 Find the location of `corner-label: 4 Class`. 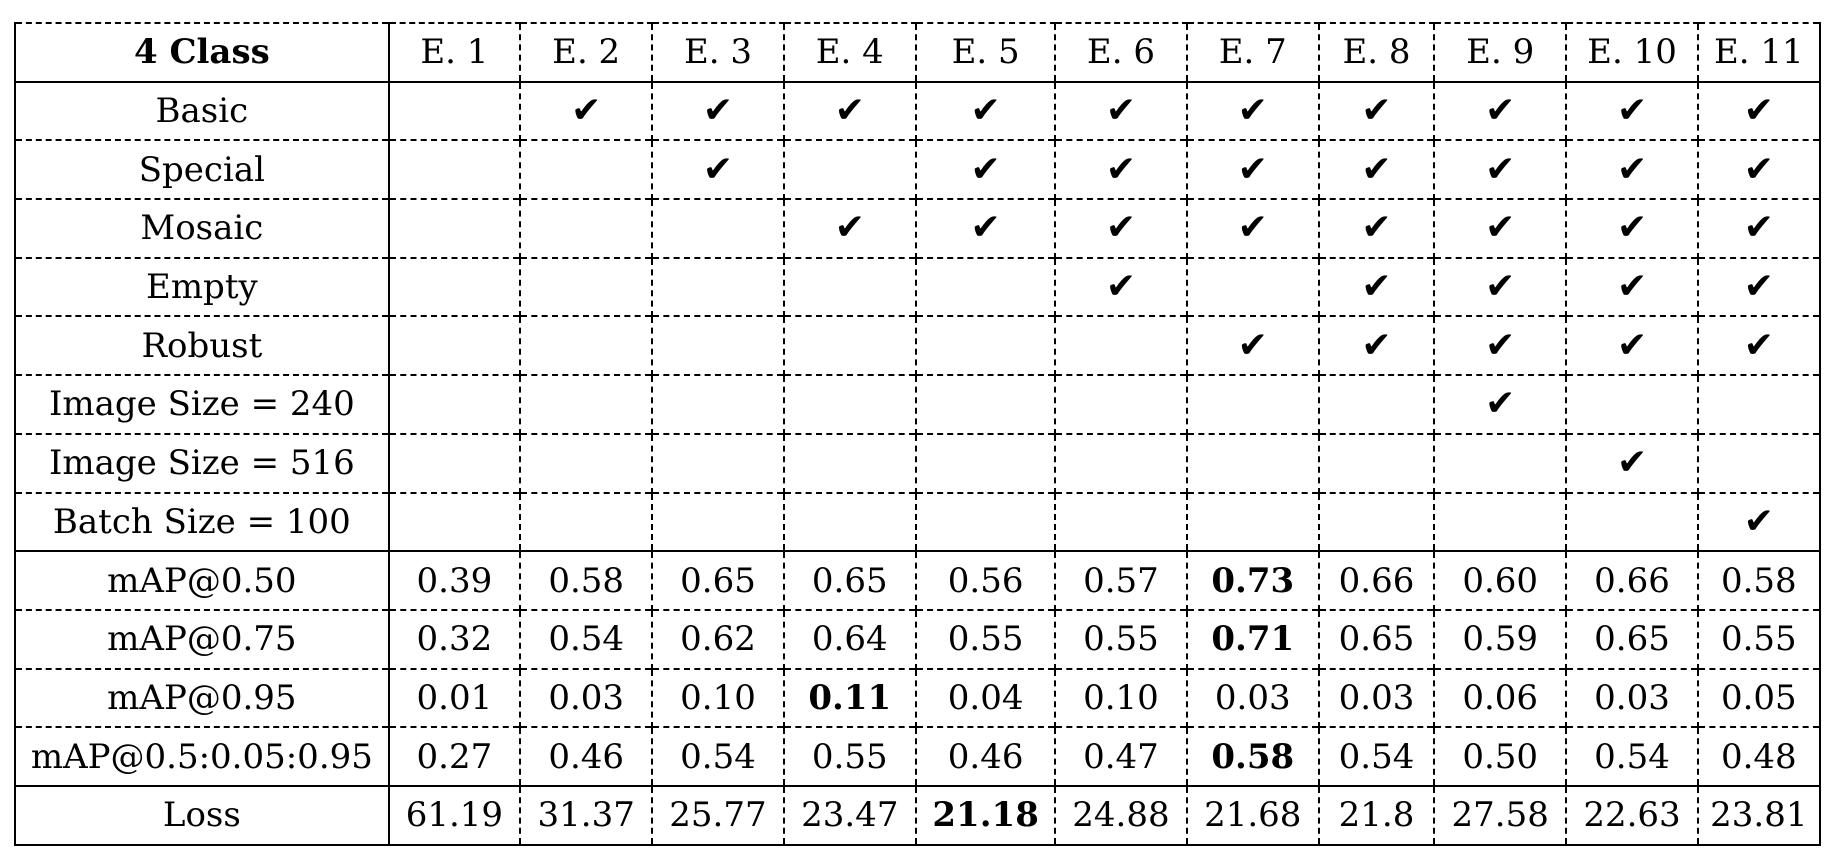

corner-label: 4 Class is located at coordinates (202, 52).